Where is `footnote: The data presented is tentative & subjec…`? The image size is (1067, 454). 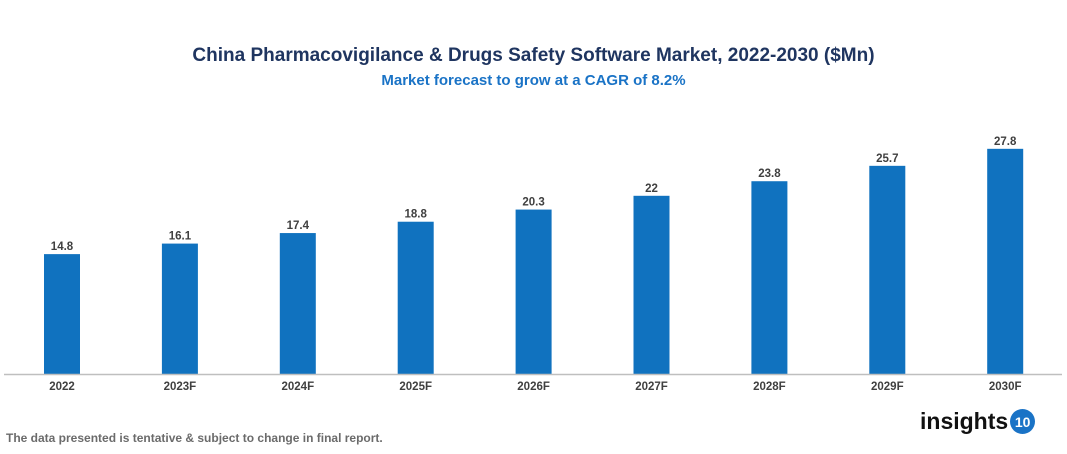
footnote: The data presented is tentative & subjec… is located at coordinates (194, 438).